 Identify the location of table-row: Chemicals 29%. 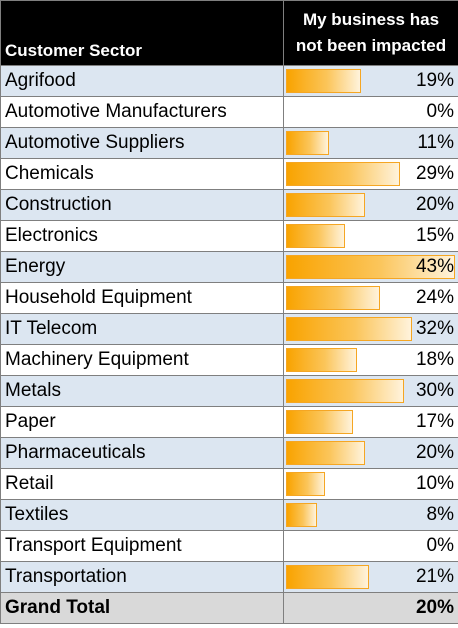
(229, 174).